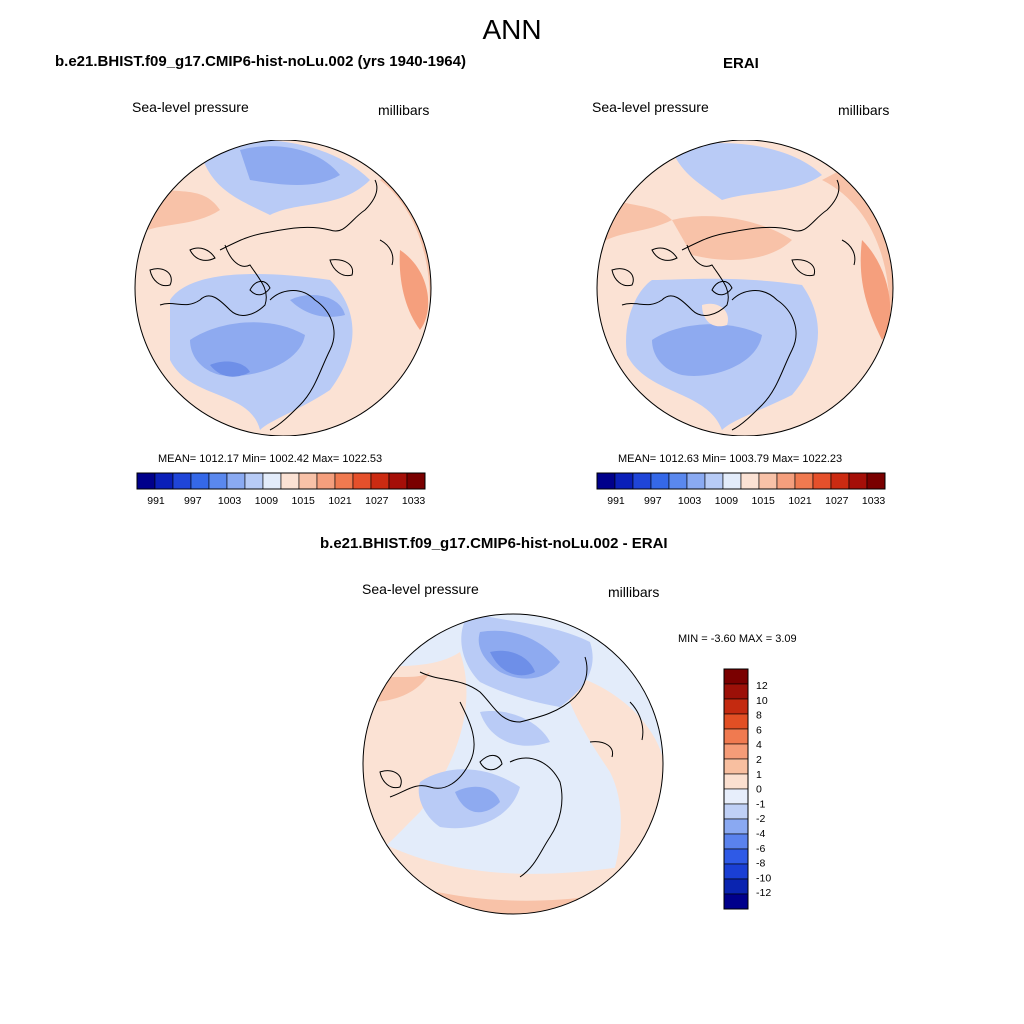 This screenshot has width=1024, height=1024. I want to click on obs-panel-title: ERAI, so click(741, 63).